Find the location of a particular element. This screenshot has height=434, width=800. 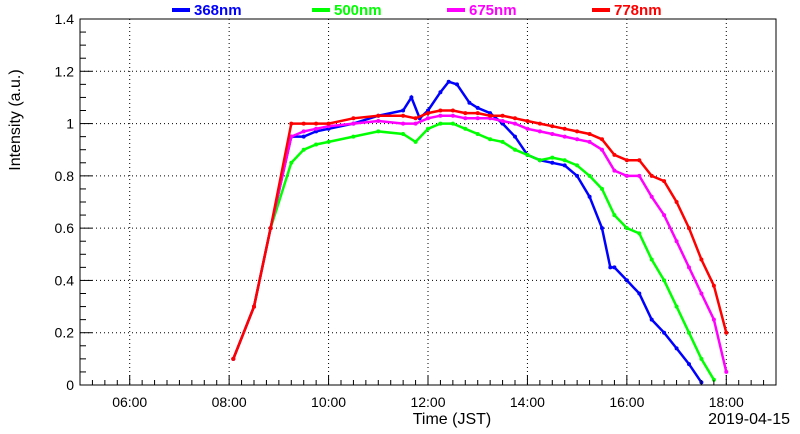

y-tick-label: 1.4 is located at coordinates (65, 19).